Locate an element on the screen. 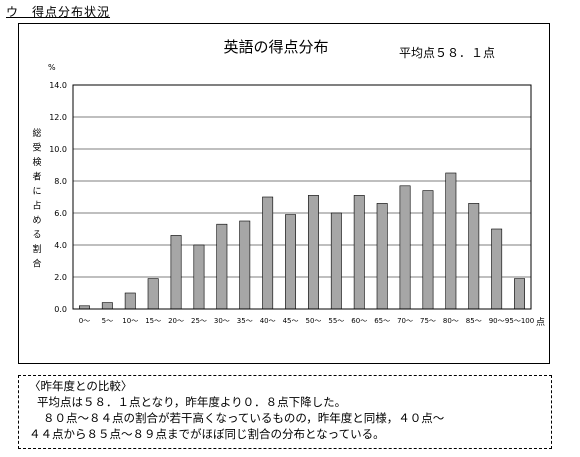  y-axis-label-char: る is located at coordinates (36, 234).